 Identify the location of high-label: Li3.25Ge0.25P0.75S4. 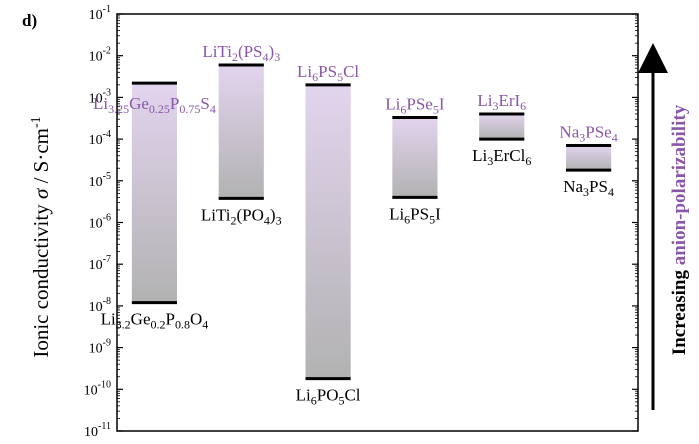
(154, 105).